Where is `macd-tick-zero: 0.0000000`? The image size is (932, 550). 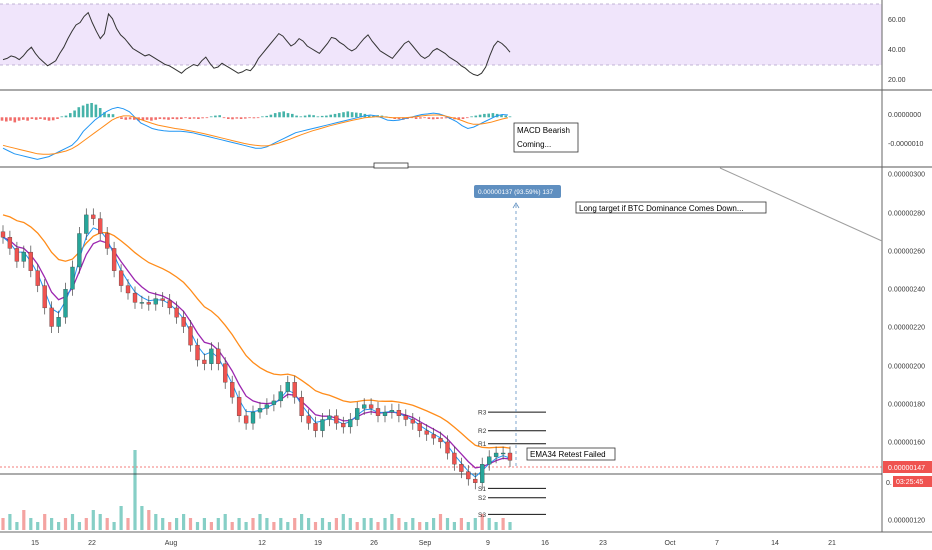 macd-tick-zero: 0.0000000 is located at coordinates (904, 115).